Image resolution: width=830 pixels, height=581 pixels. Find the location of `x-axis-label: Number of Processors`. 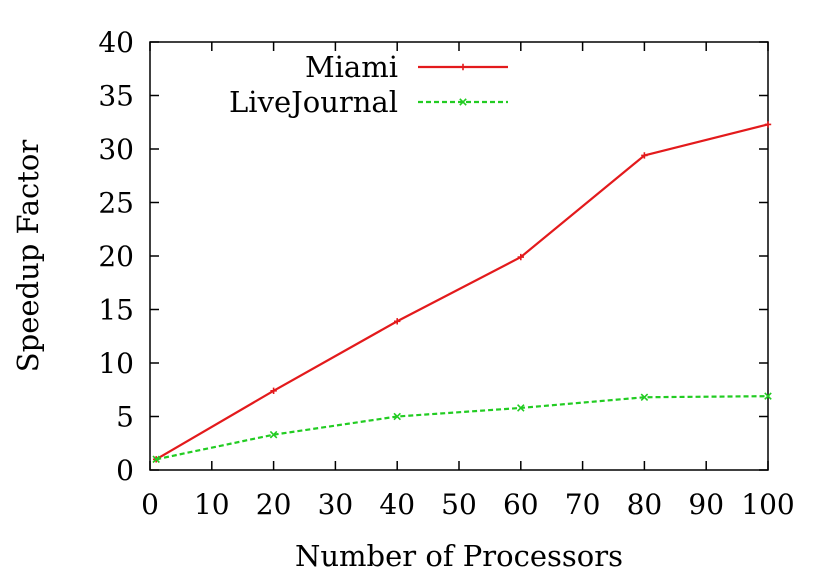

x-axis-label: Number of Processors is located at coordinates (459, 556).